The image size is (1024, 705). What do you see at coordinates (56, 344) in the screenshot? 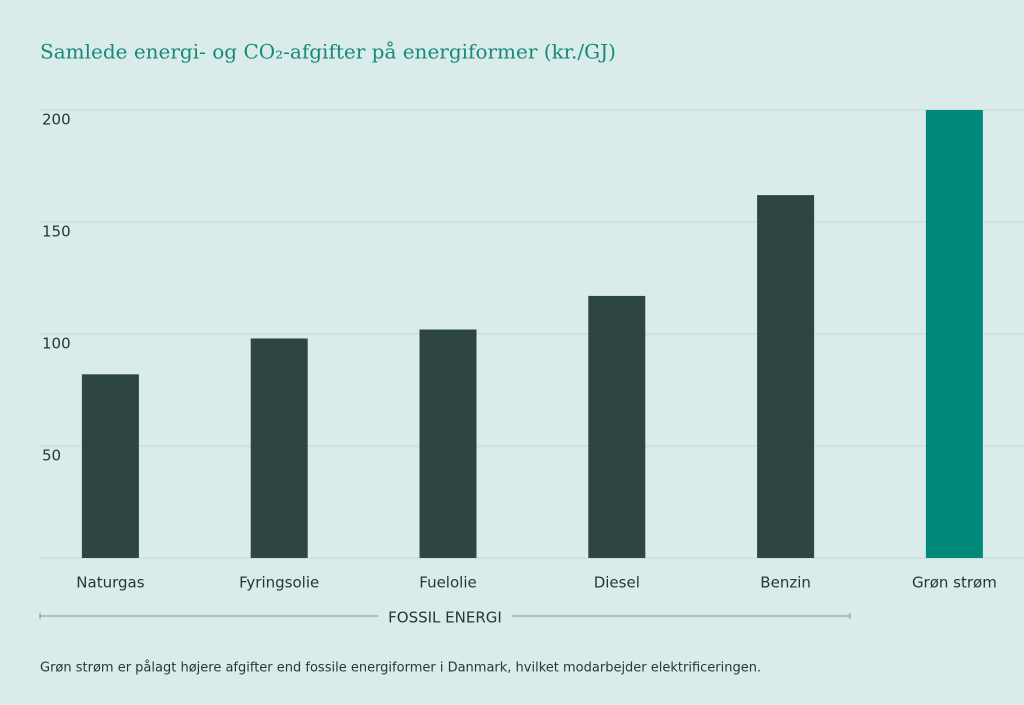
I see `y-tick-label: 100` at bounding box center [56, 344].